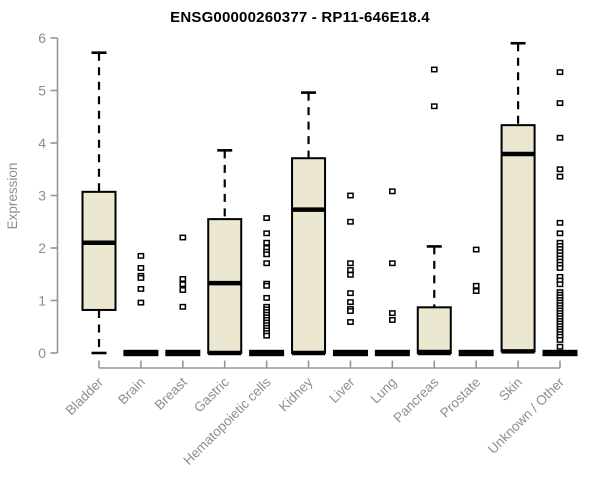 The width and height of the screenshot is (600, 500). Describe the element at coordinates (300, 17) in the screenshot. I see `chart-title: ENSG00000260377 - RP11-646E18.4` at that location.